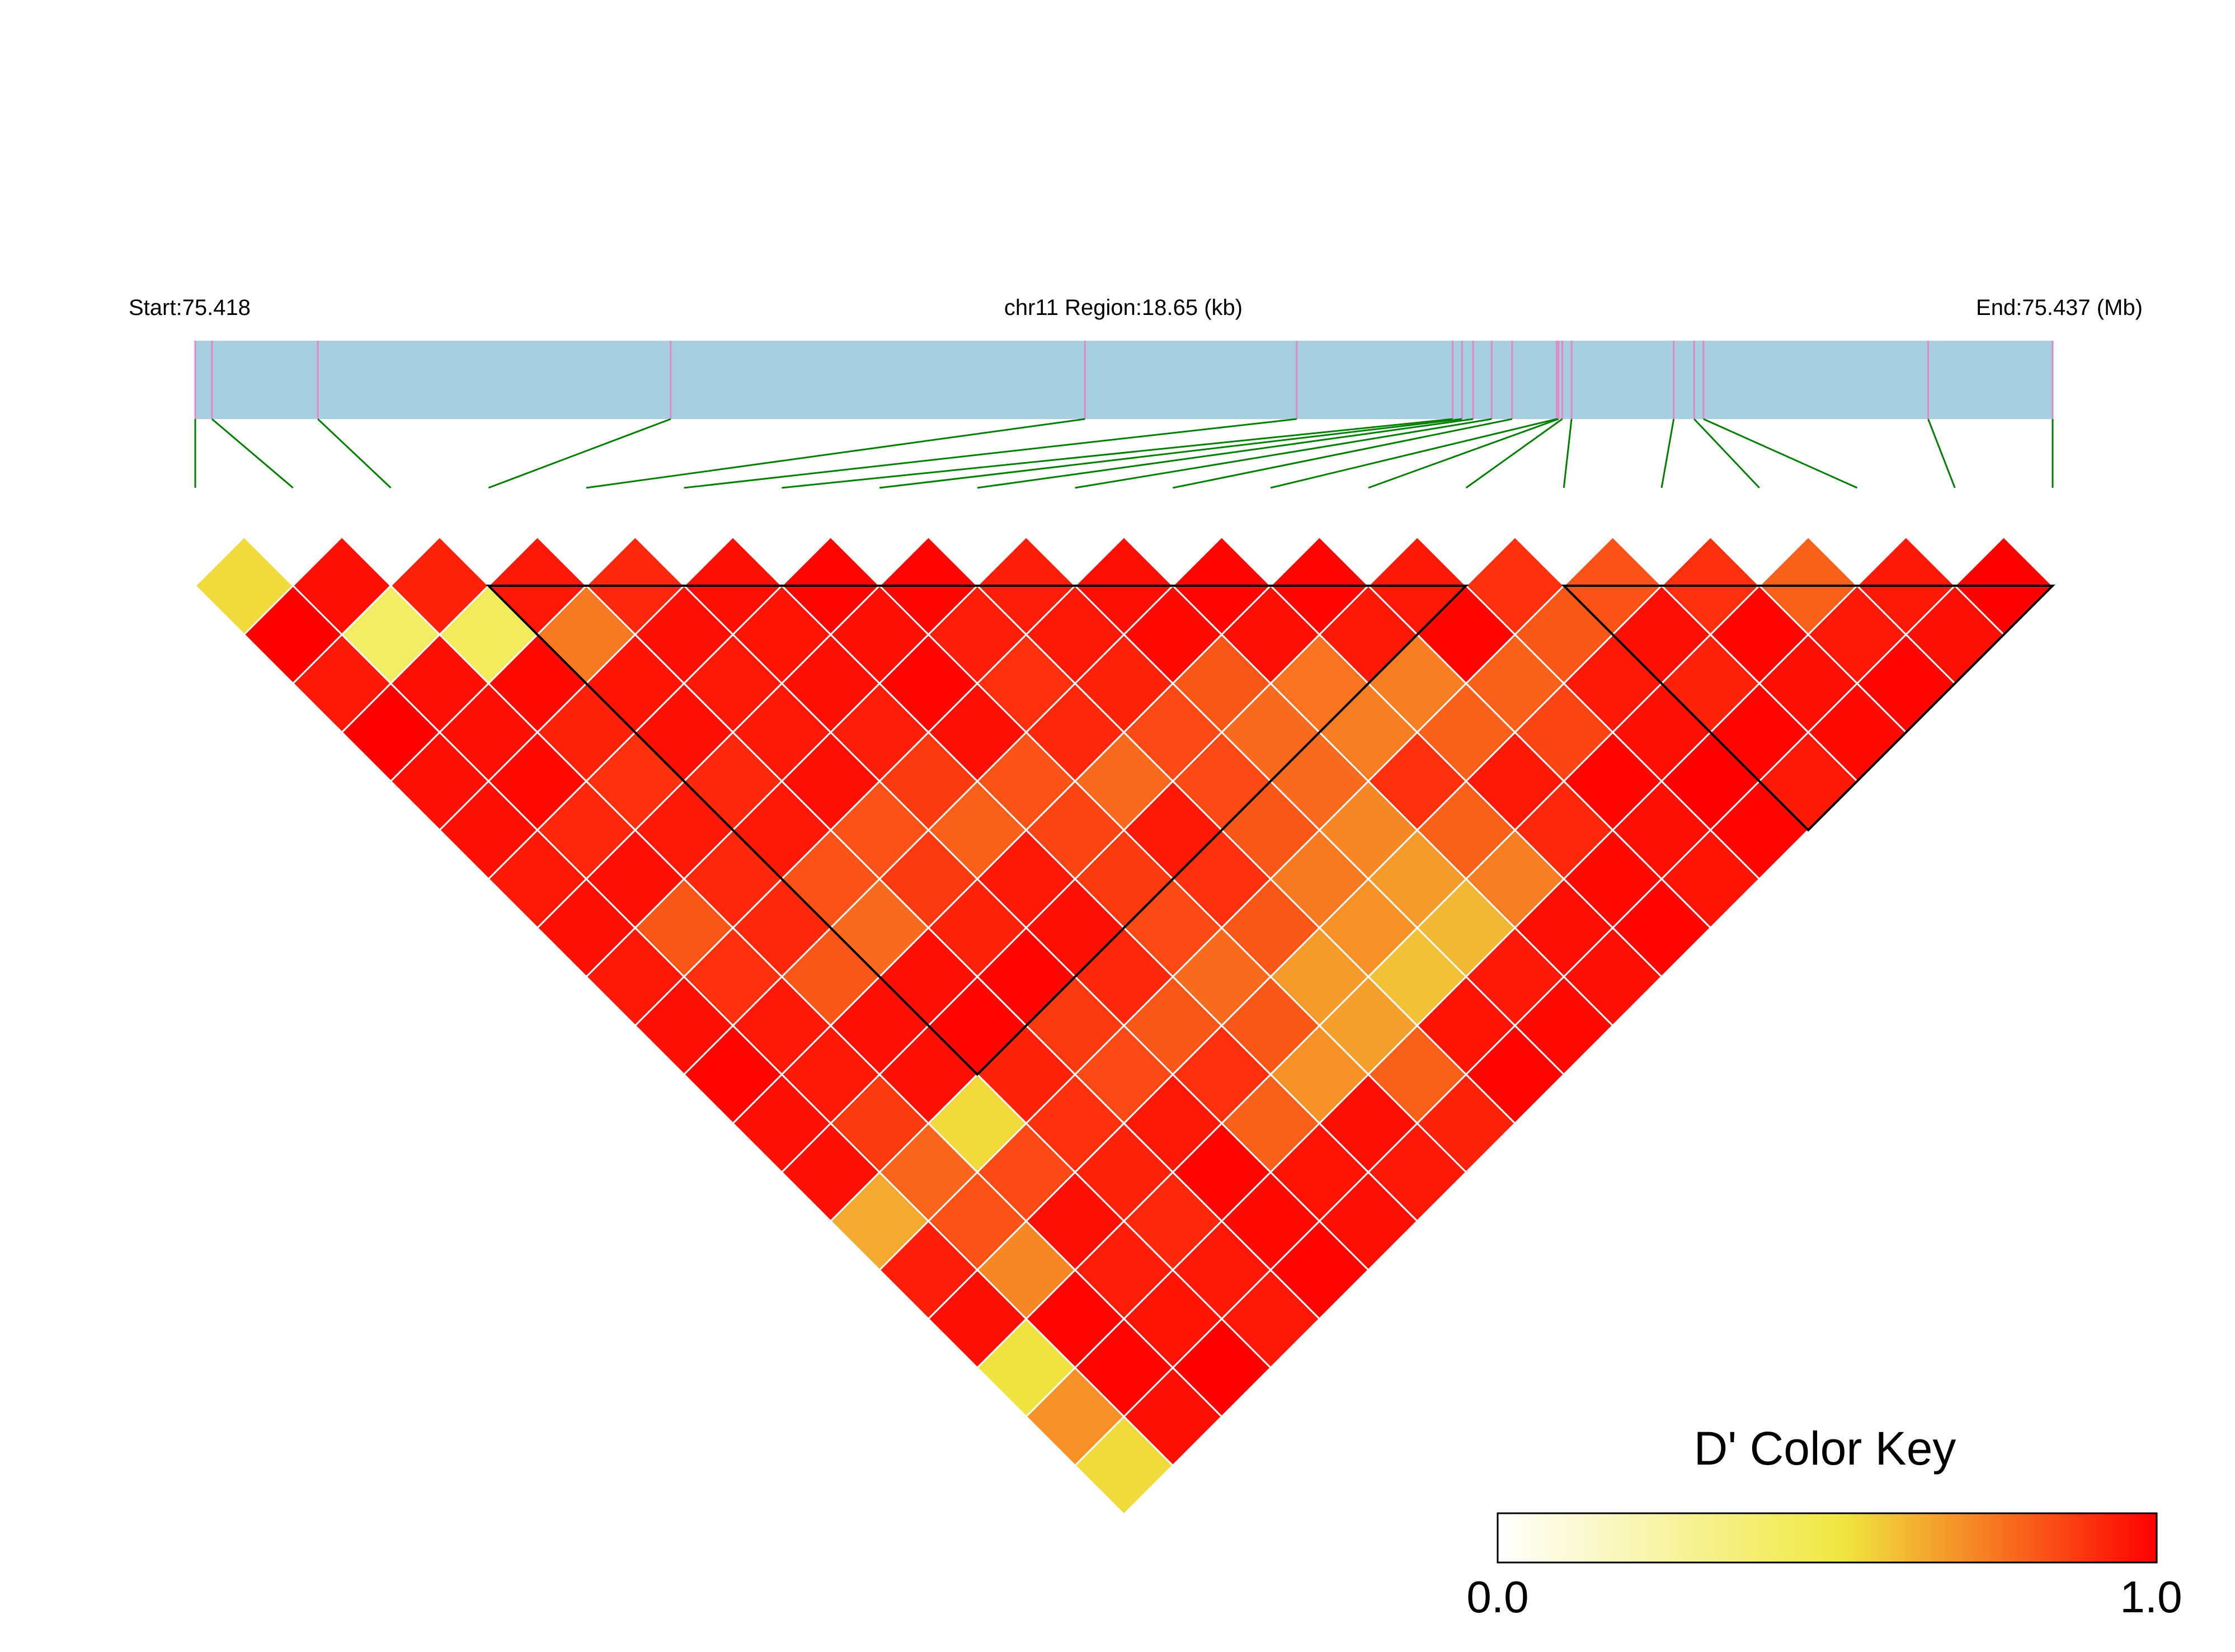  What do you see at coordinates (1124, 1466) in the screenshot?
I see `ld-cell` at bounding box center [1124, 1466].